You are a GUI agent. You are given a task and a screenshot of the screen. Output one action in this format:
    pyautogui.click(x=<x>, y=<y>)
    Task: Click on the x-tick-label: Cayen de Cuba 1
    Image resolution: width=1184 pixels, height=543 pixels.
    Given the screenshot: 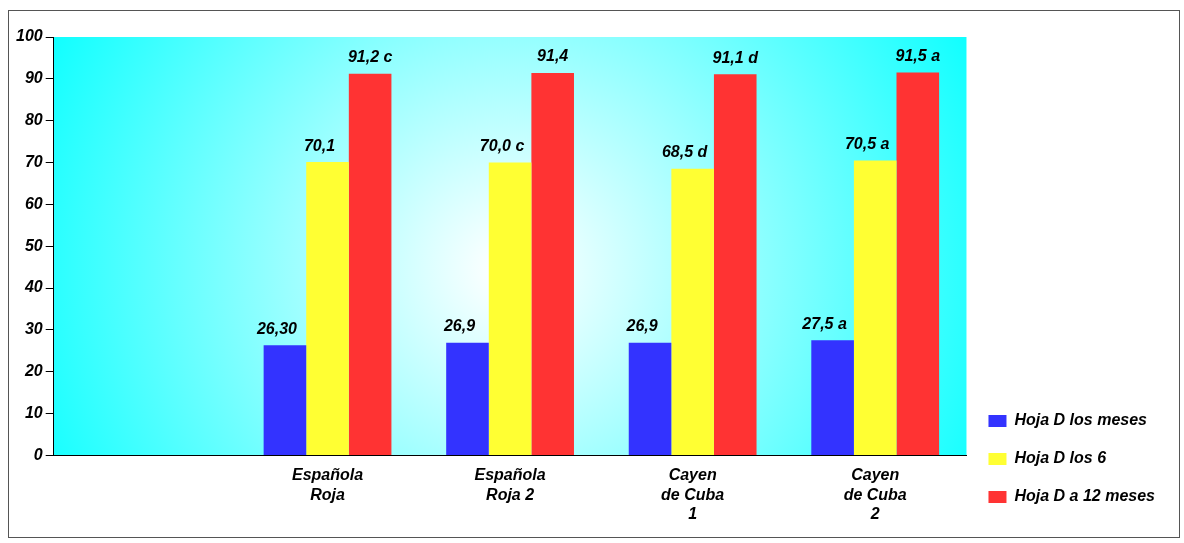 What is the action you would take?
    pyautogui.click(x=693, y=494)
    